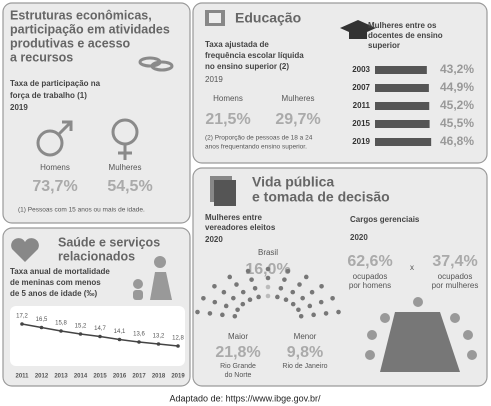  I want to click on times: x, so click(412, 267).